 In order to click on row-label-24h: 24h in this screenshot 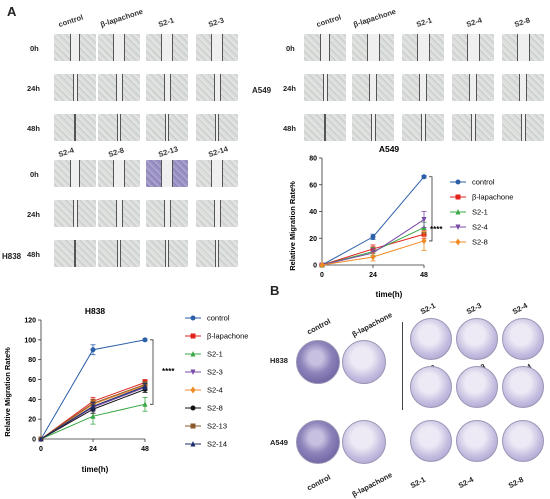, I will do `click(33, 214)`.